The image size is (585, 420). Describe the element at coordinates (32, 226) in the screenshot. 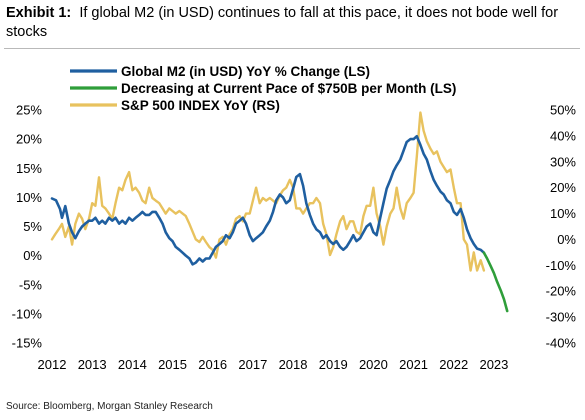

I see `left-tick-label: 5%` at that location.